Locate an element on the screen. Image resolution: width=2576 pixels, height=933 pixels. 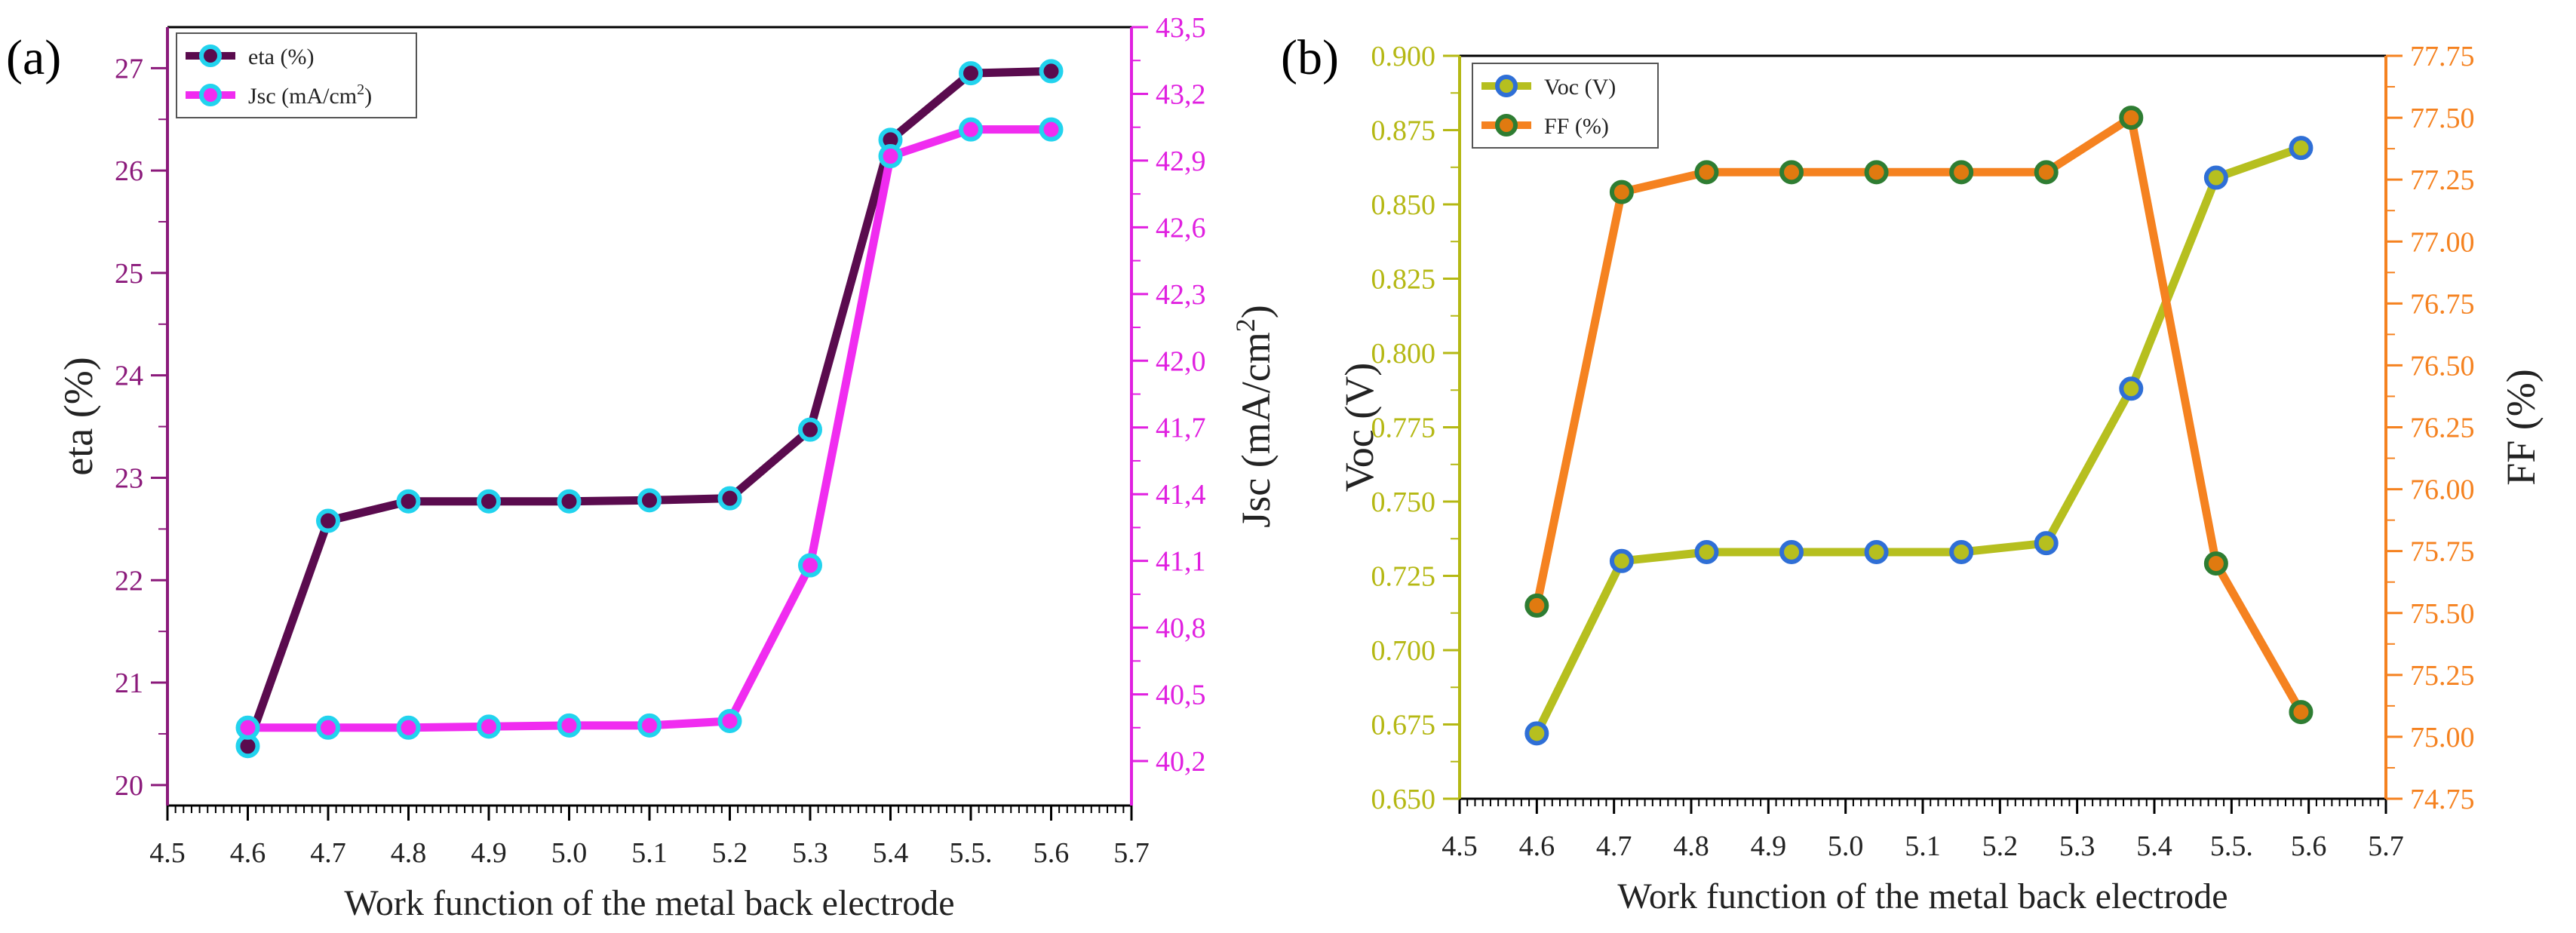
y-left-tick-label: 0.875 is located at coordinates (1403, 131).